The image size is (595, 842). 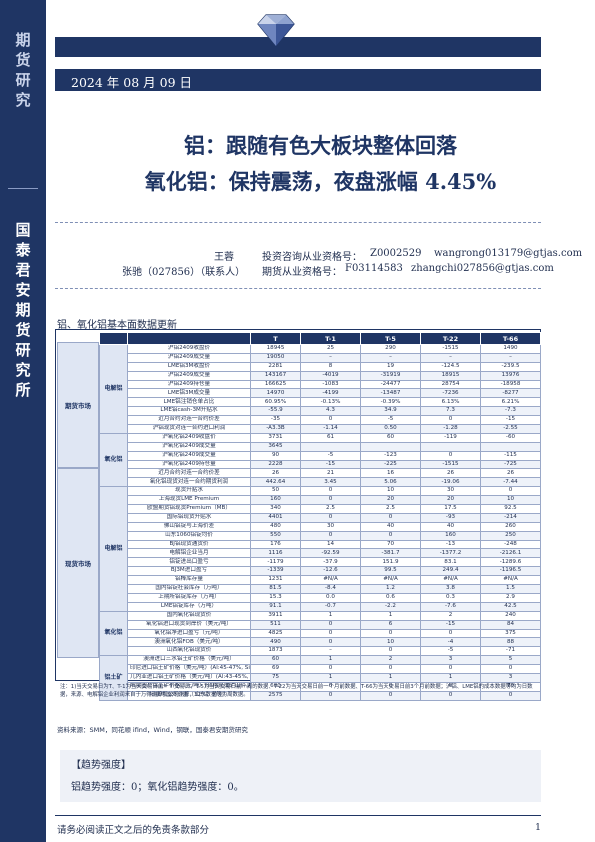 I want to click on table-cell: 30, so click(x=450, y=491).